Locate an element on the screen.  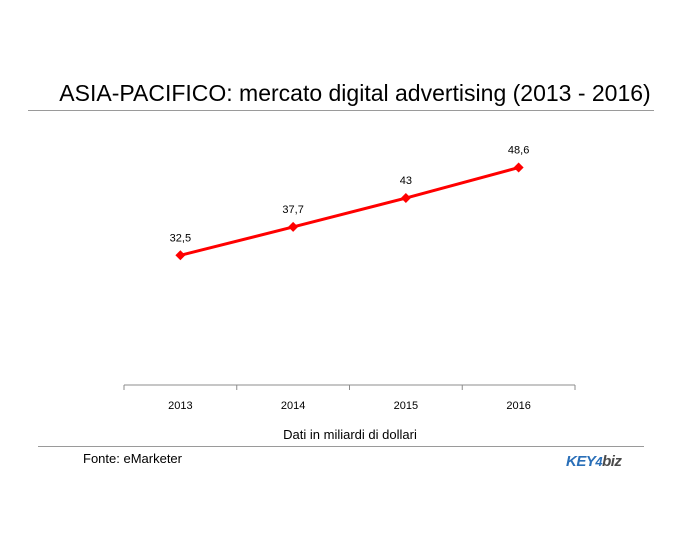
x-tick-label: 2015 is located at coordinates (406, 406).